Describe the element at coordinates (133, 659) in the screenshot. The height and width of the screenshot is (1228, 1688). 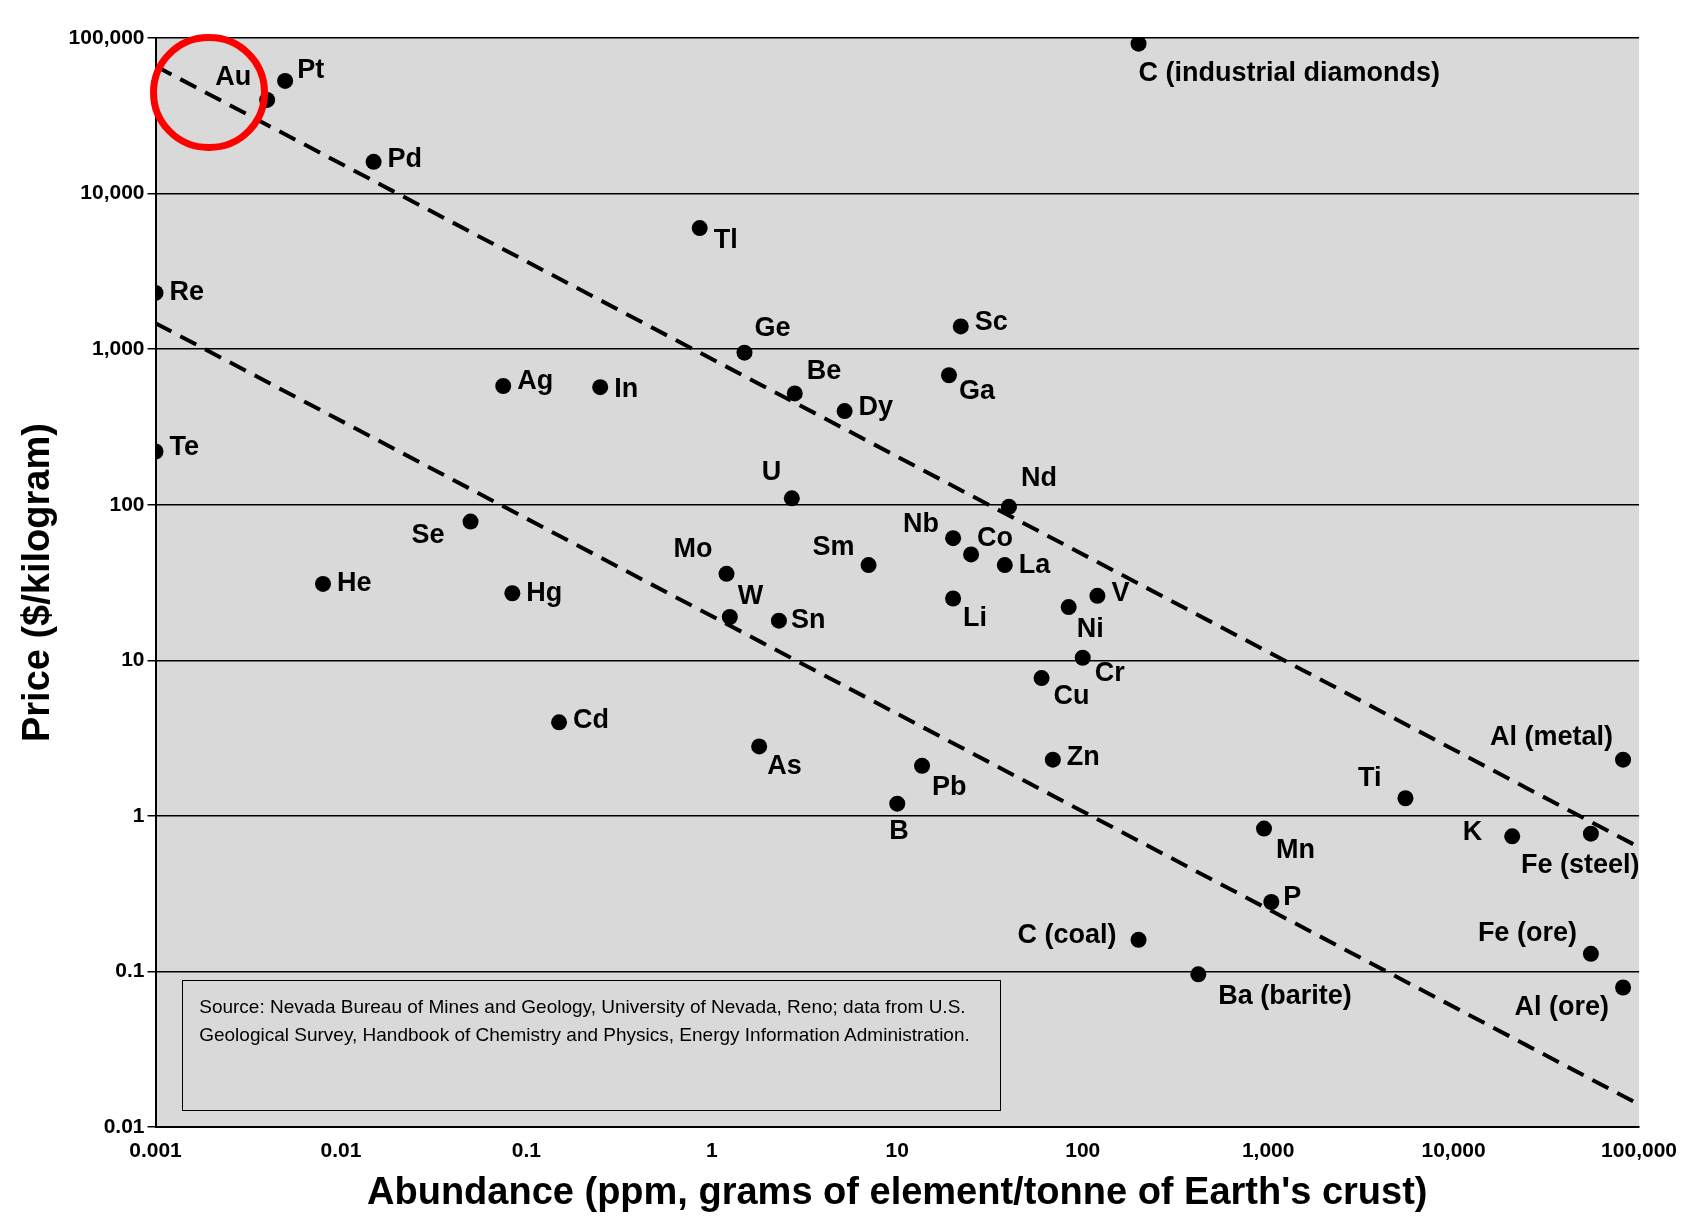
I see `y-tick-label: 10` at that location.